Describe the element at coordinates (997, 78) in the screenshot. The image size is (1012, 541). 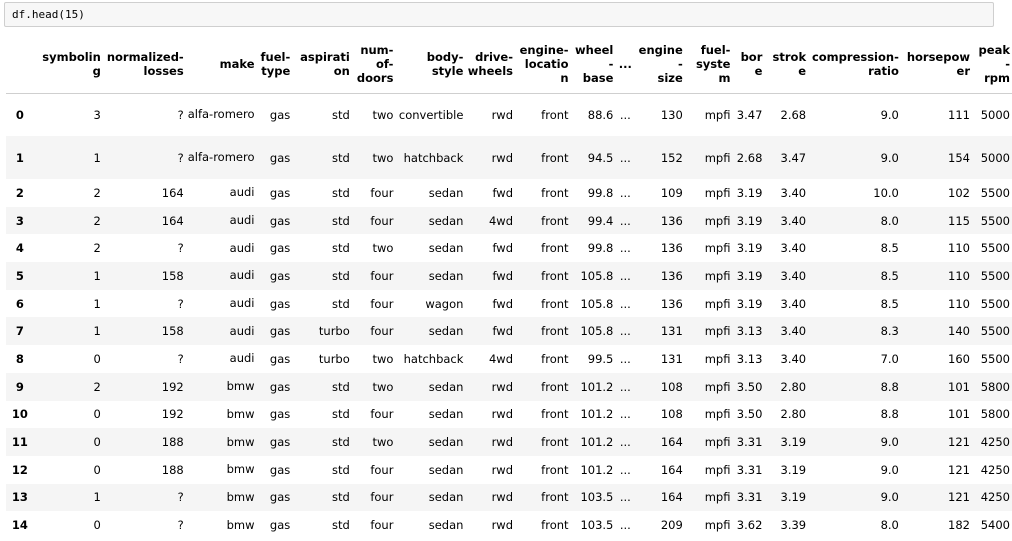
I see `column-header-text: rpm` at that location.